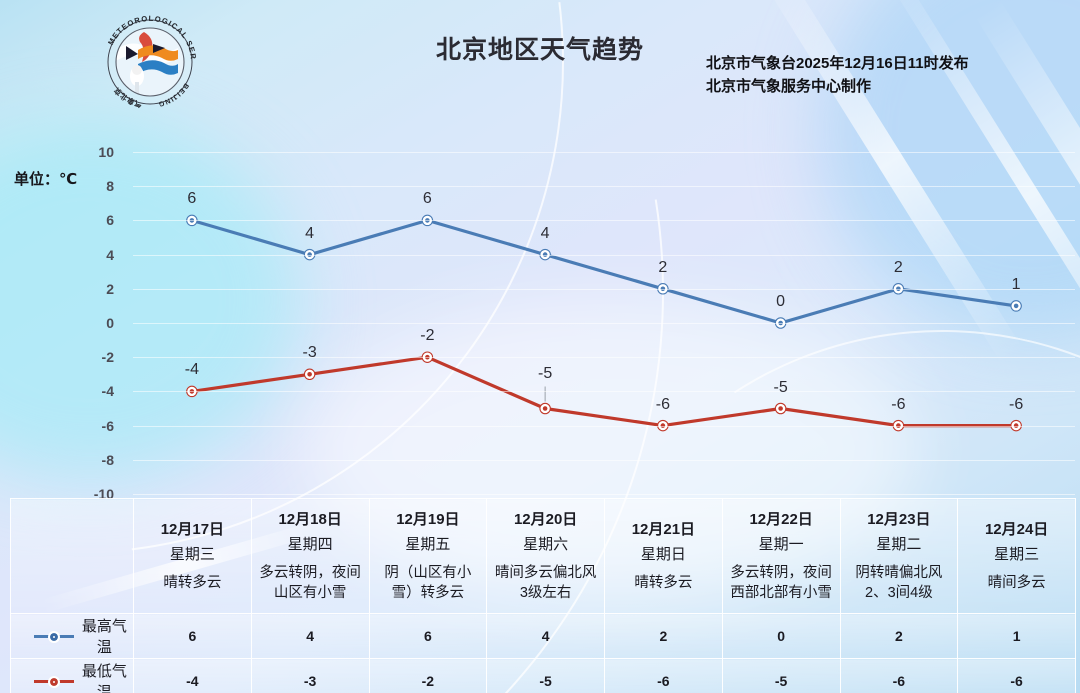 The image size is (1080, 693). Describe the element at coordinates (104, 678) in the screenshot. I see `legend-low-label: 最低气温` at that location.